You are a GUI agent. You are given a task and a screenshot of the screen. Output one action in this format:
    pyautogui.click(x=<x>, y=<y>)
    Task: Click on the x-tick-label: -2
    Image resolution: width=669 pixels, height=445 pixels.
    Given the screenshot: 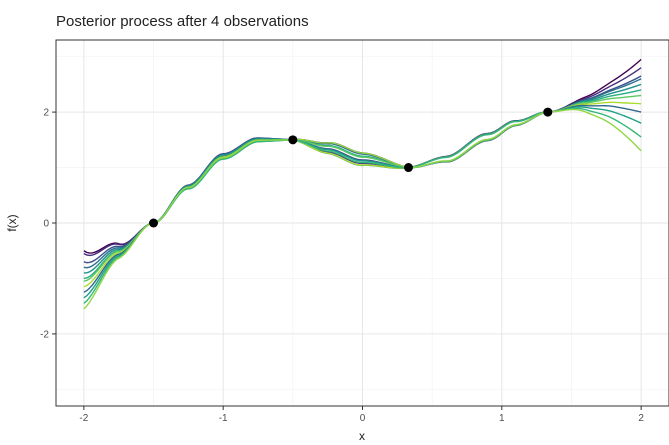 What is the action you would take?
    pyautogui.click(x=83, y=418)
    